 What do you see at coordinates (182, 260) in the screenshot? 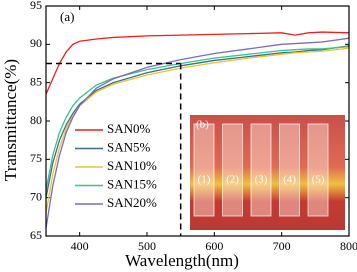
I see `x-axis-label: Wavelength(nm)` at bounding box center [182, 260].